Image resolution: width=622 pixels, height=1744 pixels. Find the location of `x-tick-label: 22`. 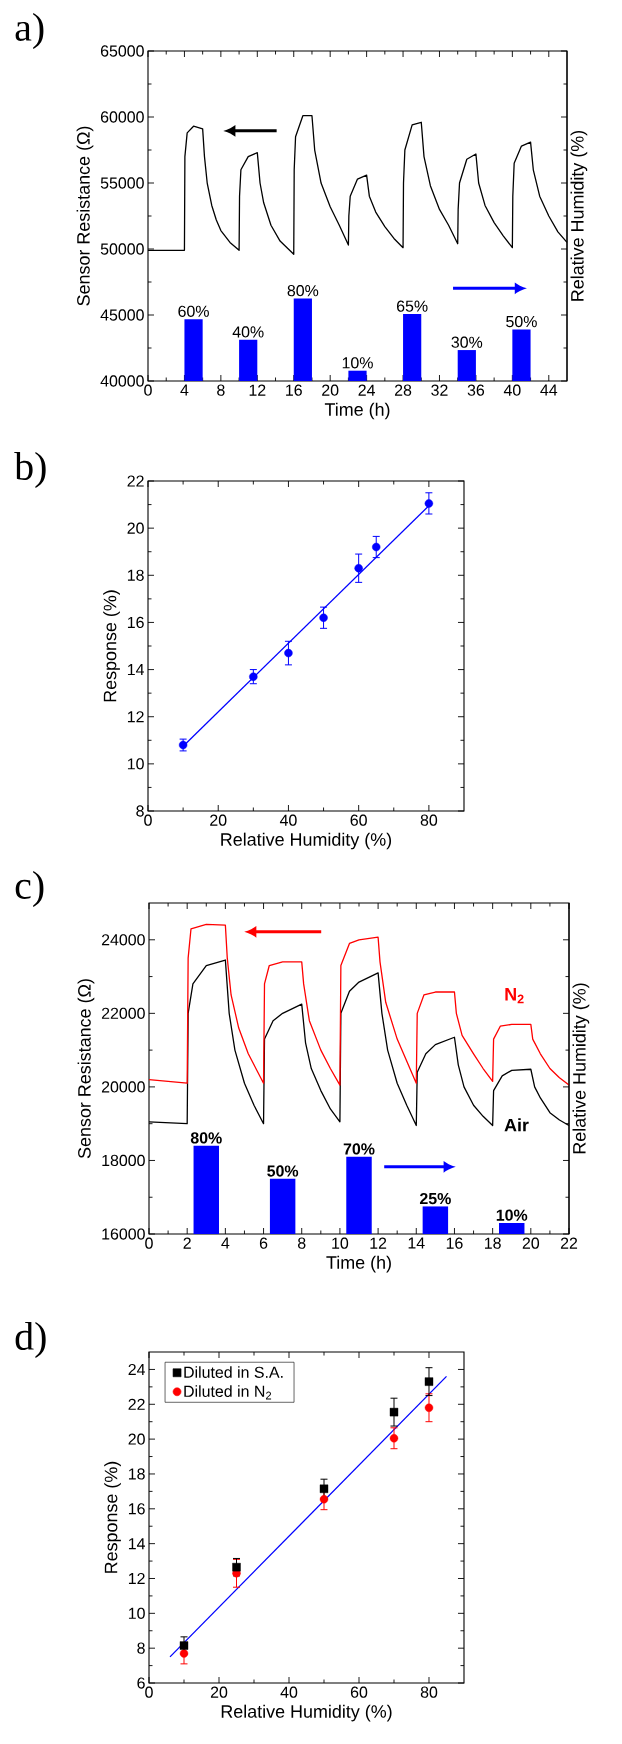

x-tick-label: 22 is located at coordinates (569, 1243).